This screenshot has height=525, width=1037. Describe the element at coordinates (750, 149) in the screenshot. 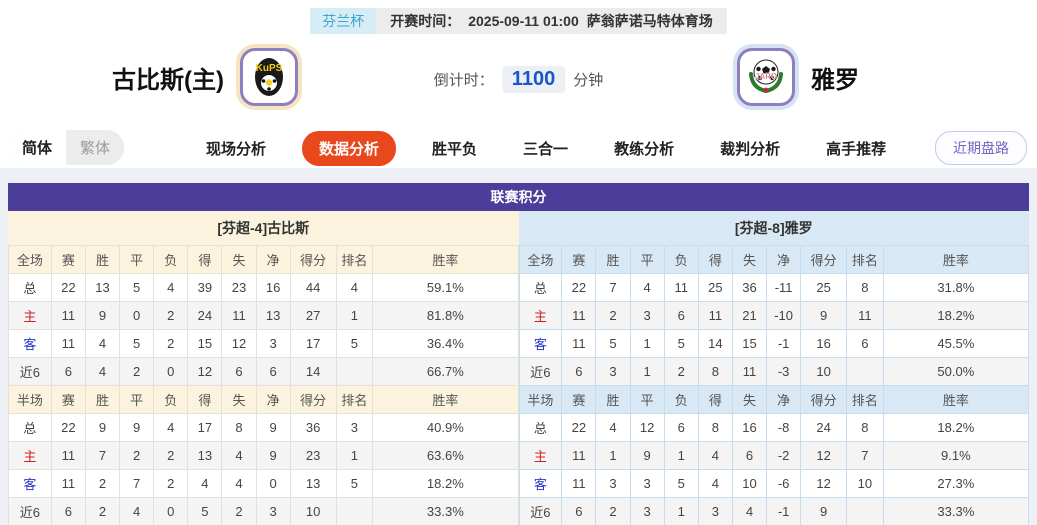

I see `nav-tab: 裁判分析` at that location.